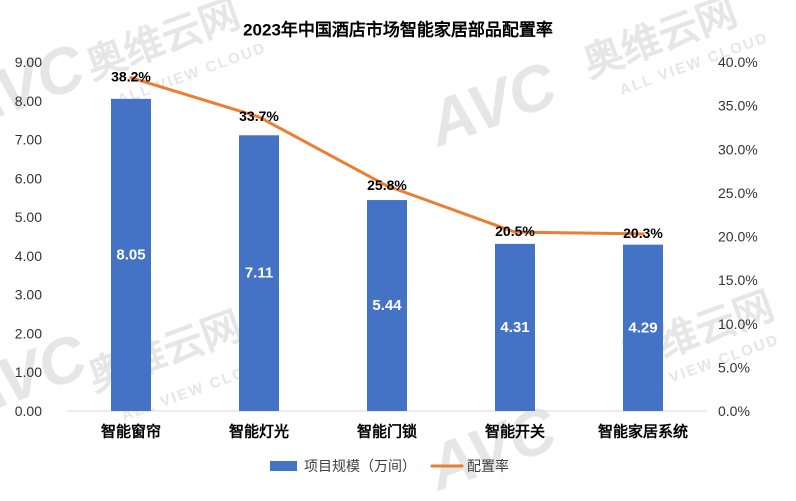 The height and width of the screenshot is (501, 796). I want to click on rate-value-label-smart-lighting: 33.7%, so click(259, 116).